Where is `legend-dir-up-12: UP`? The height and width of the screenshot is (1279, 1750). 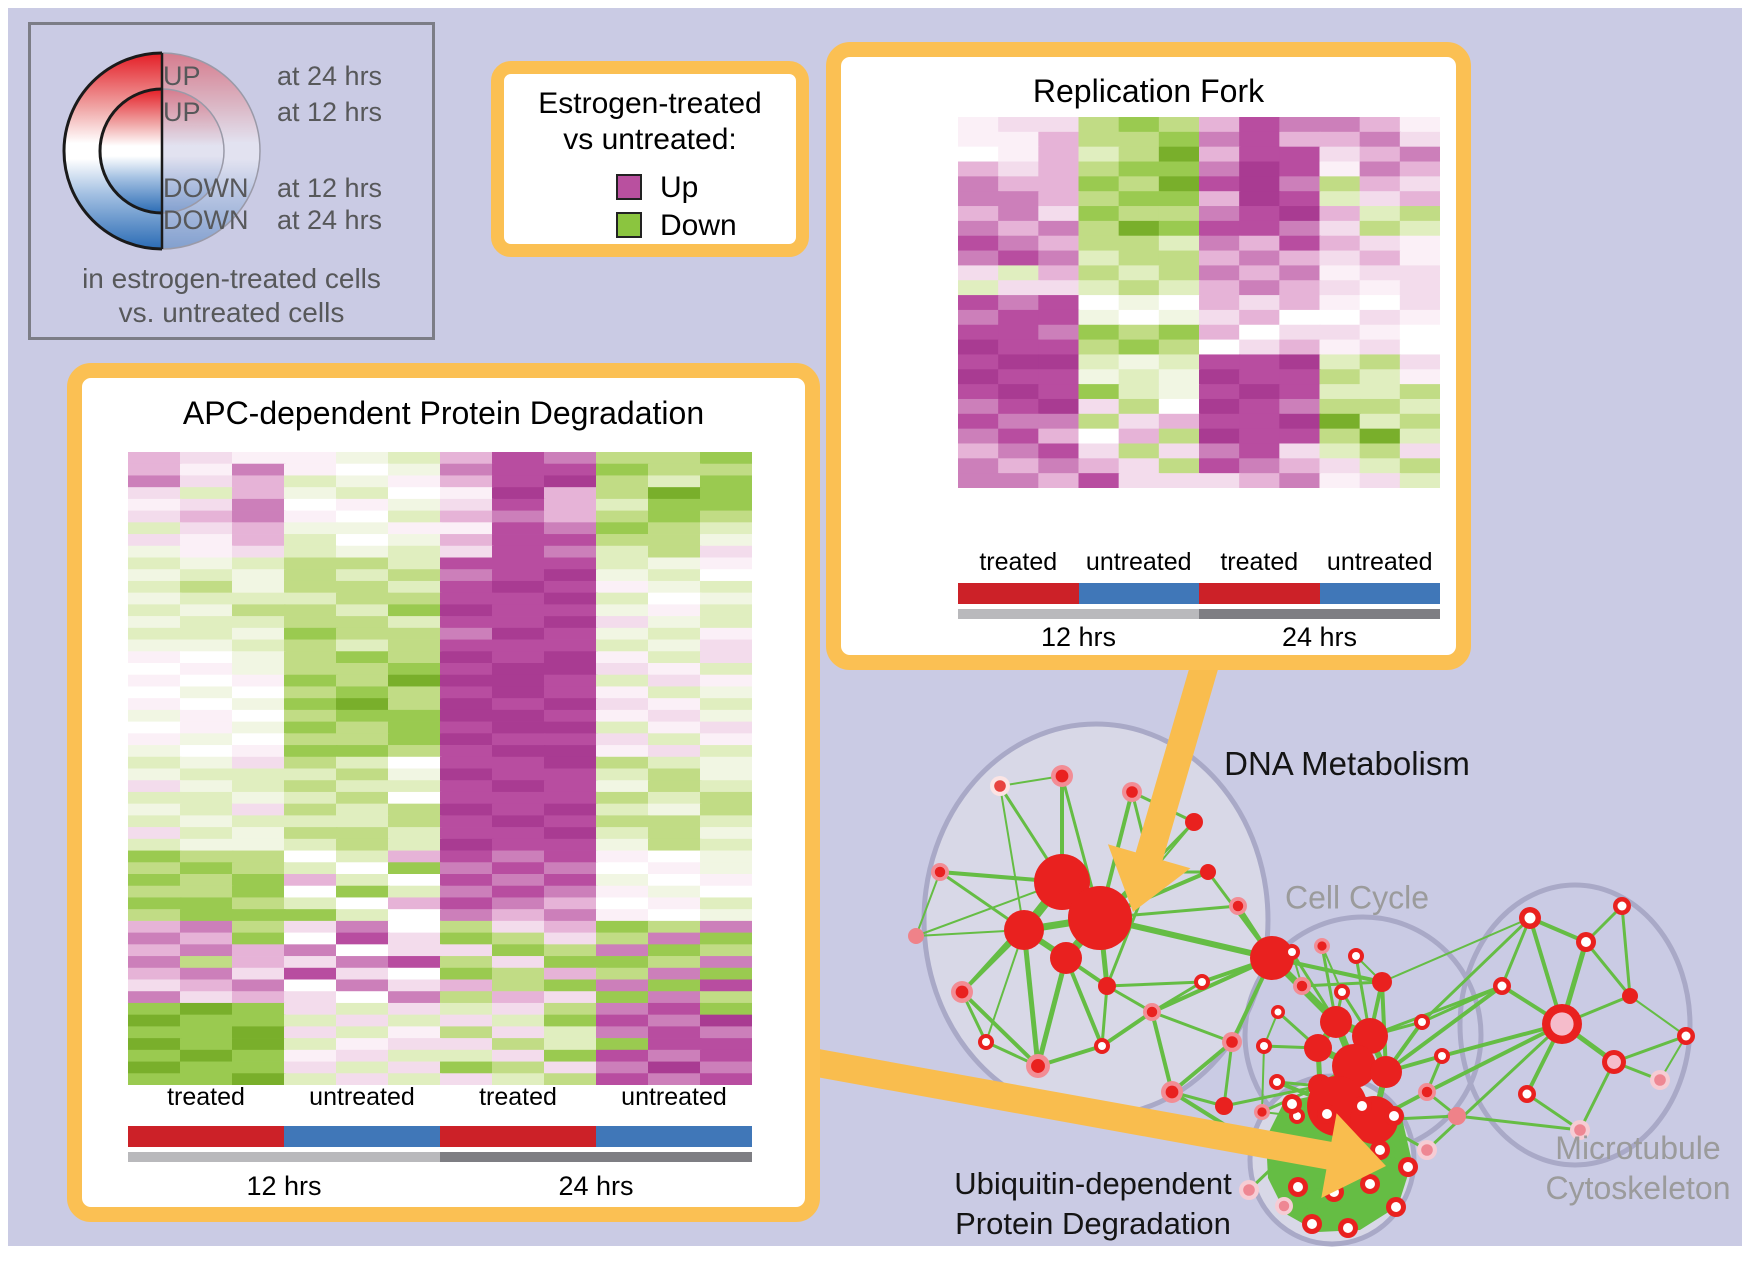
legend-dir-up-12: UP is located at coordinates (182, 112).